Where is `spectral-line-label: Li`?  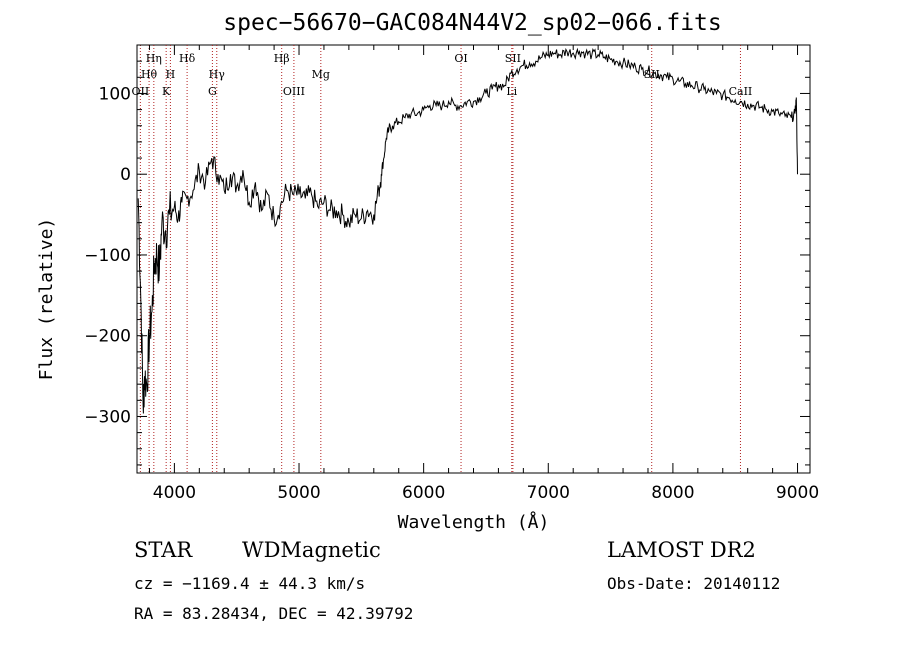 spectral-line-label: Li is located at coordinates (511, 91).